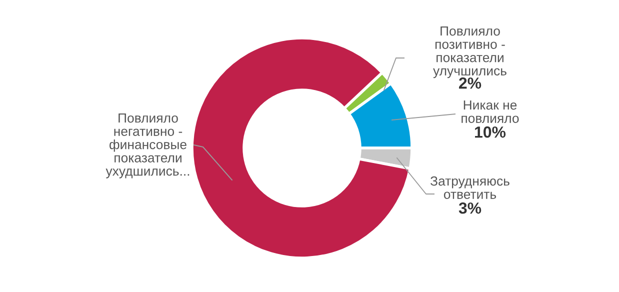  Describe the element at coordinates (470, 208) in the screenshot. I see `data-label: 3%` at that location.